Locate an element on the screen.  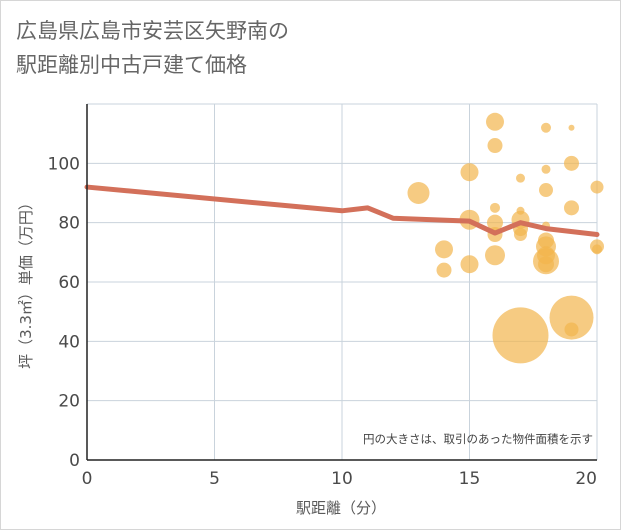
x-tick-label: 20 is located at coordinates (586, 479).